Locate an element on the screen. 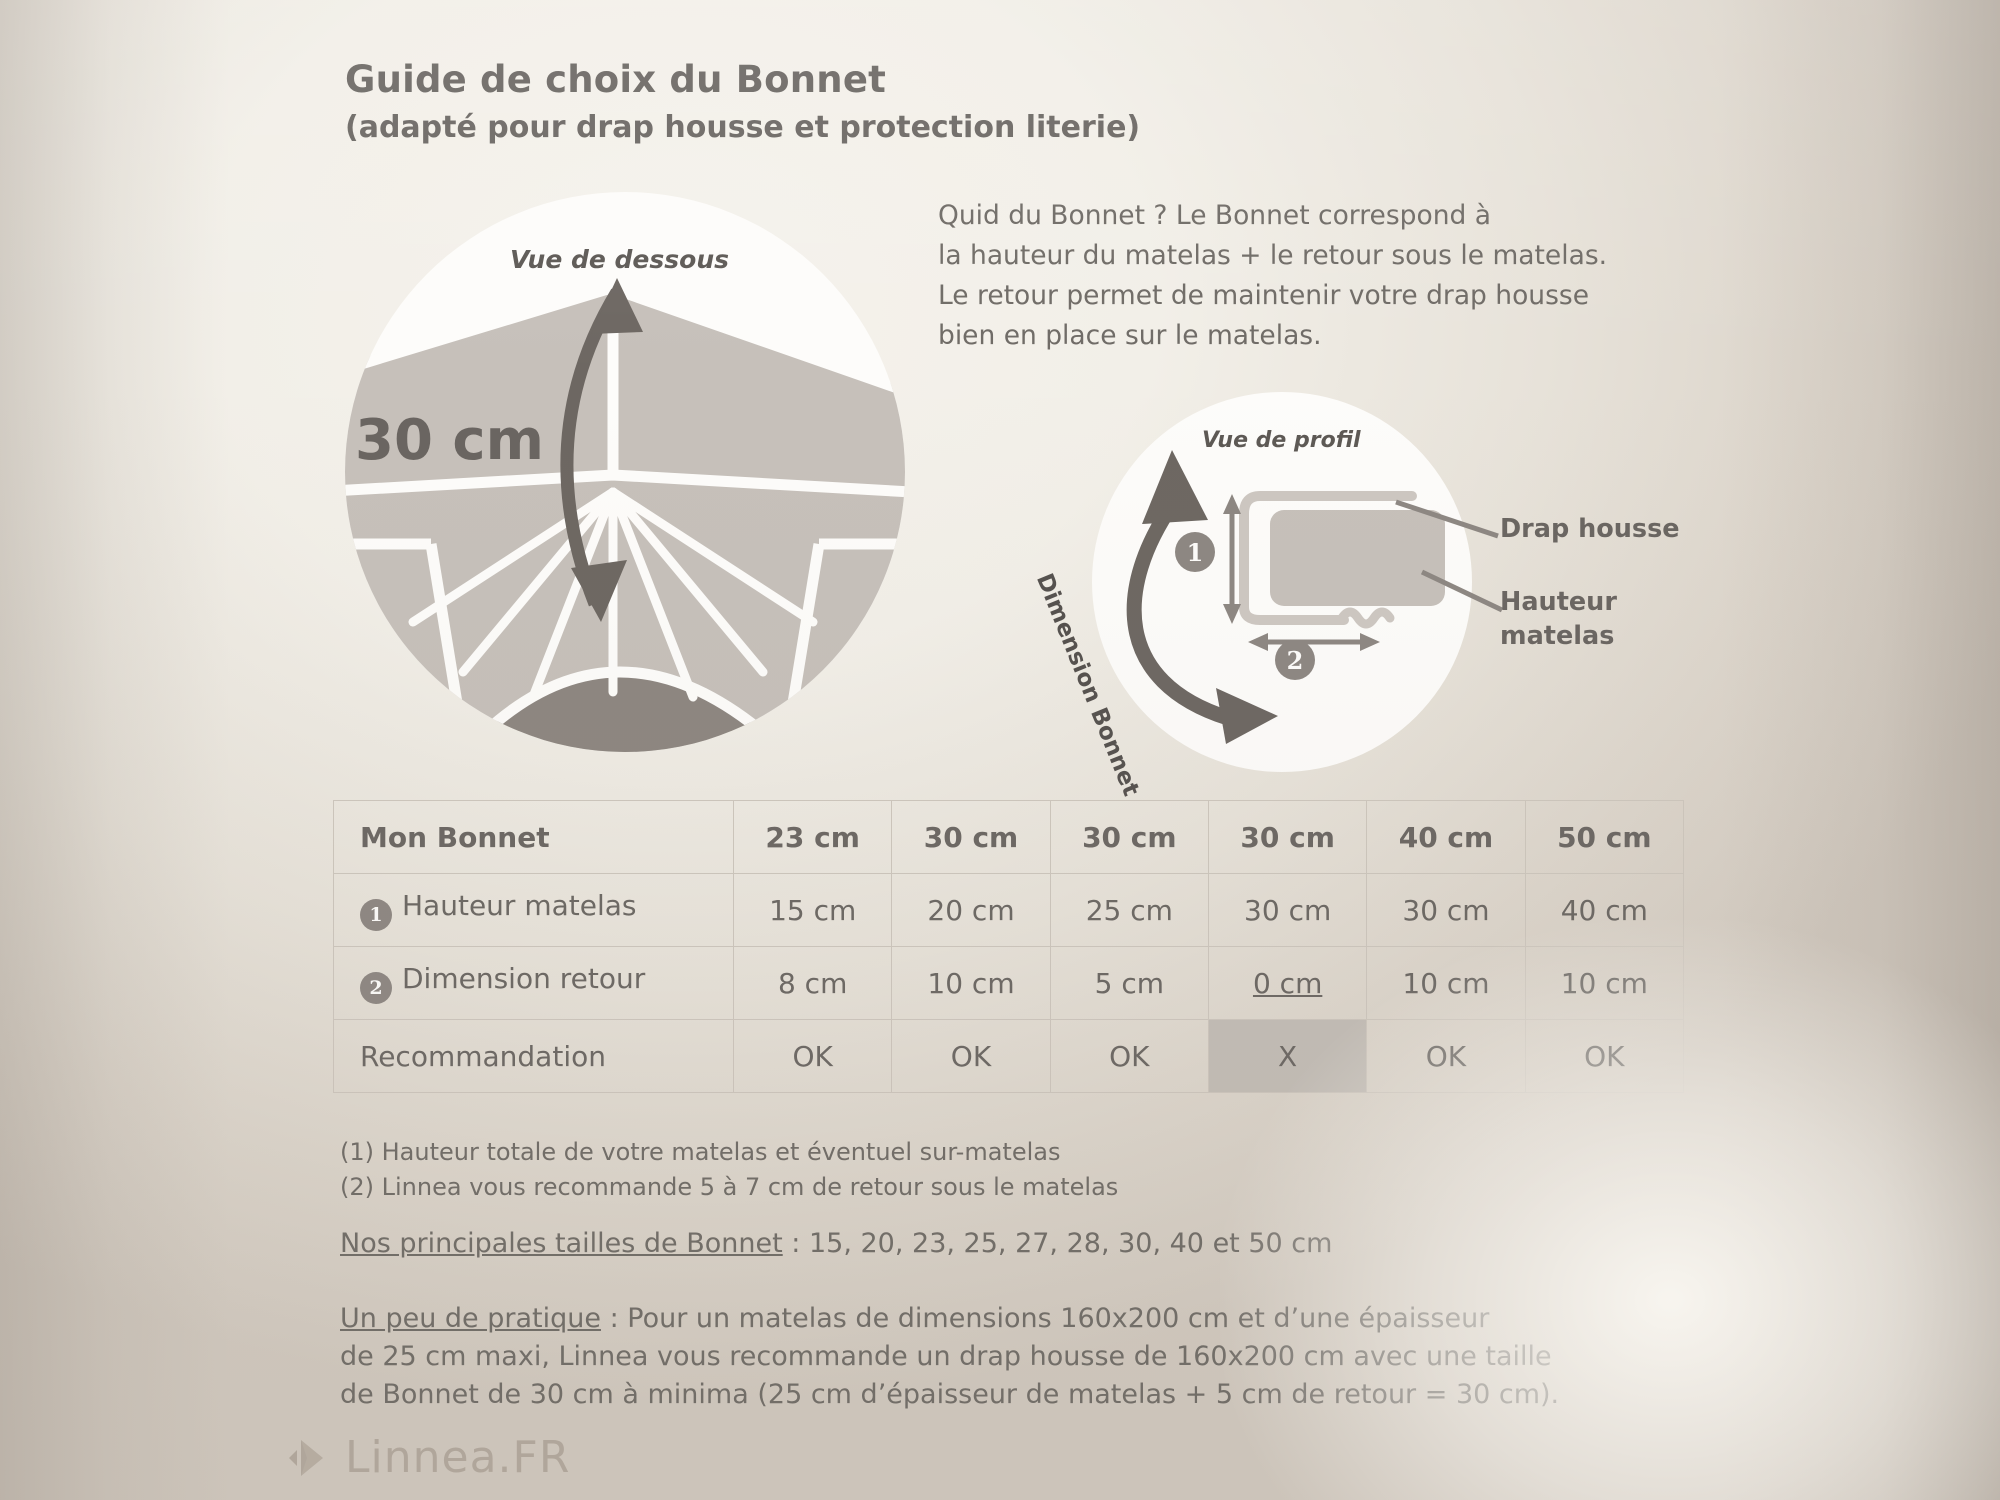 The image size is (2000, 1500). cell-value: 0 cm is located at coordinates (1287, 983).